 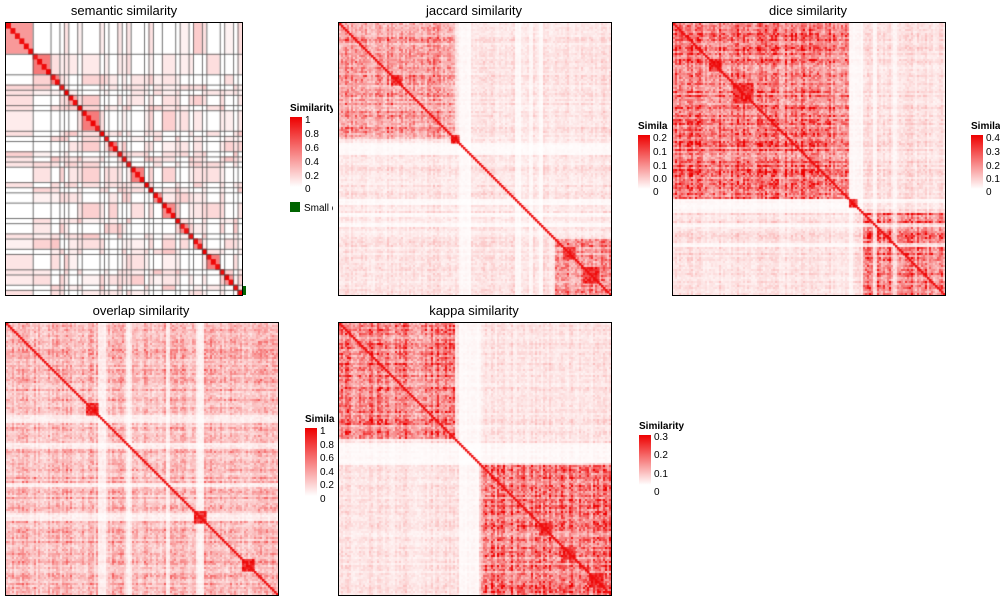 What do you see at coordinates (474, 10) in the screenshot?
I see `chart-title: jaccard similarity` at bounding box center [474, 10].